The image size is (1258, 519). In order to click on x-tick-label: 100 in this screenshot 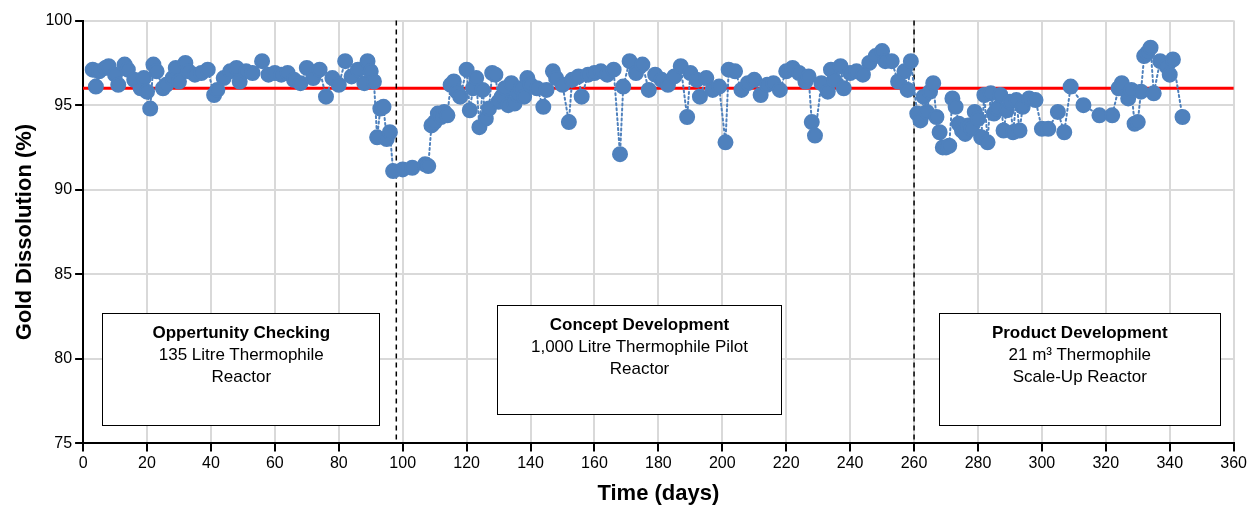, I will do `click(403, 463)`.